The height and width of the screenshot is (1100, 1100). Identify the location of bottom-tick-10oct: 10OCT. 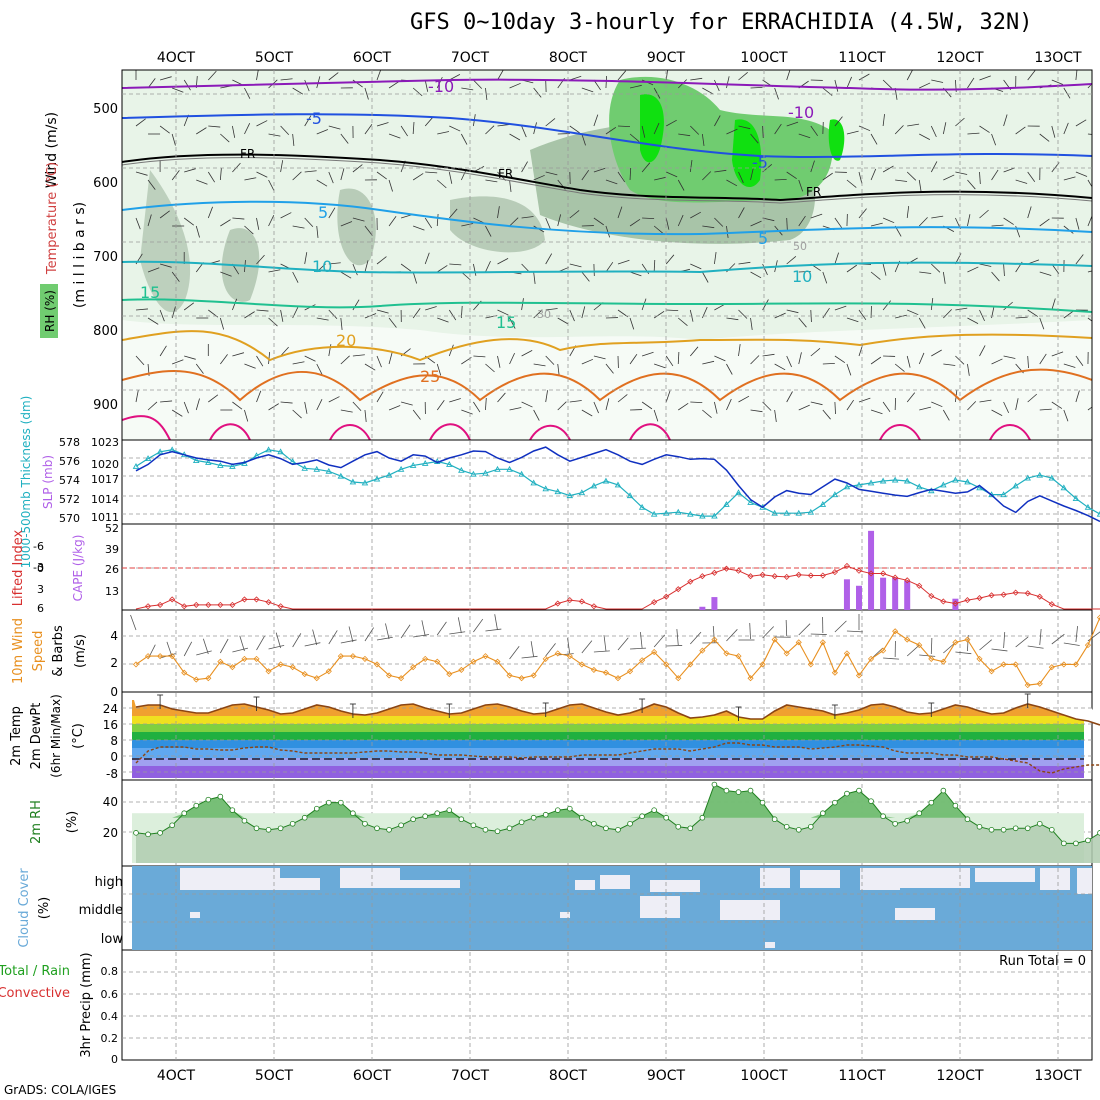
(764, 1076).